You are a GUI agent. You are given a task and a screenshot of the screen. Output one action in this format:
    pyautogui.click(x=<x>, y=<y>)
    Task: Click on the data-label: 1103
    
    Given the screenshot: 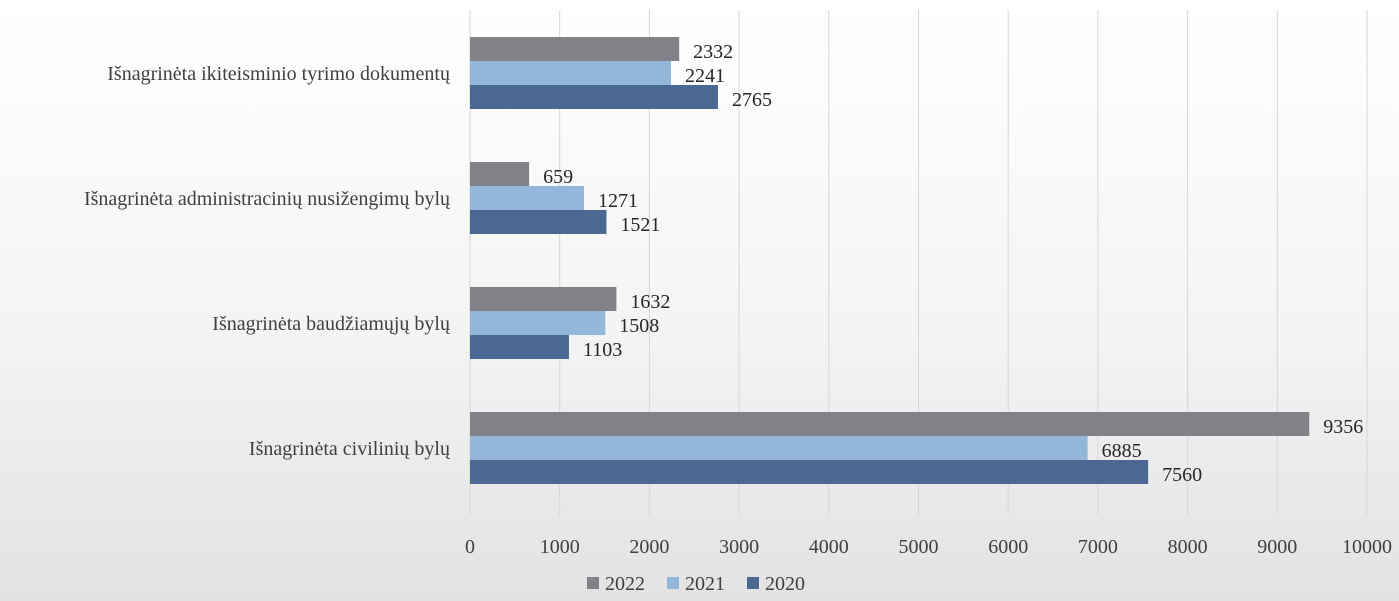 What is the action you would take?
    pyautogui.click(x=602, y=350)
    